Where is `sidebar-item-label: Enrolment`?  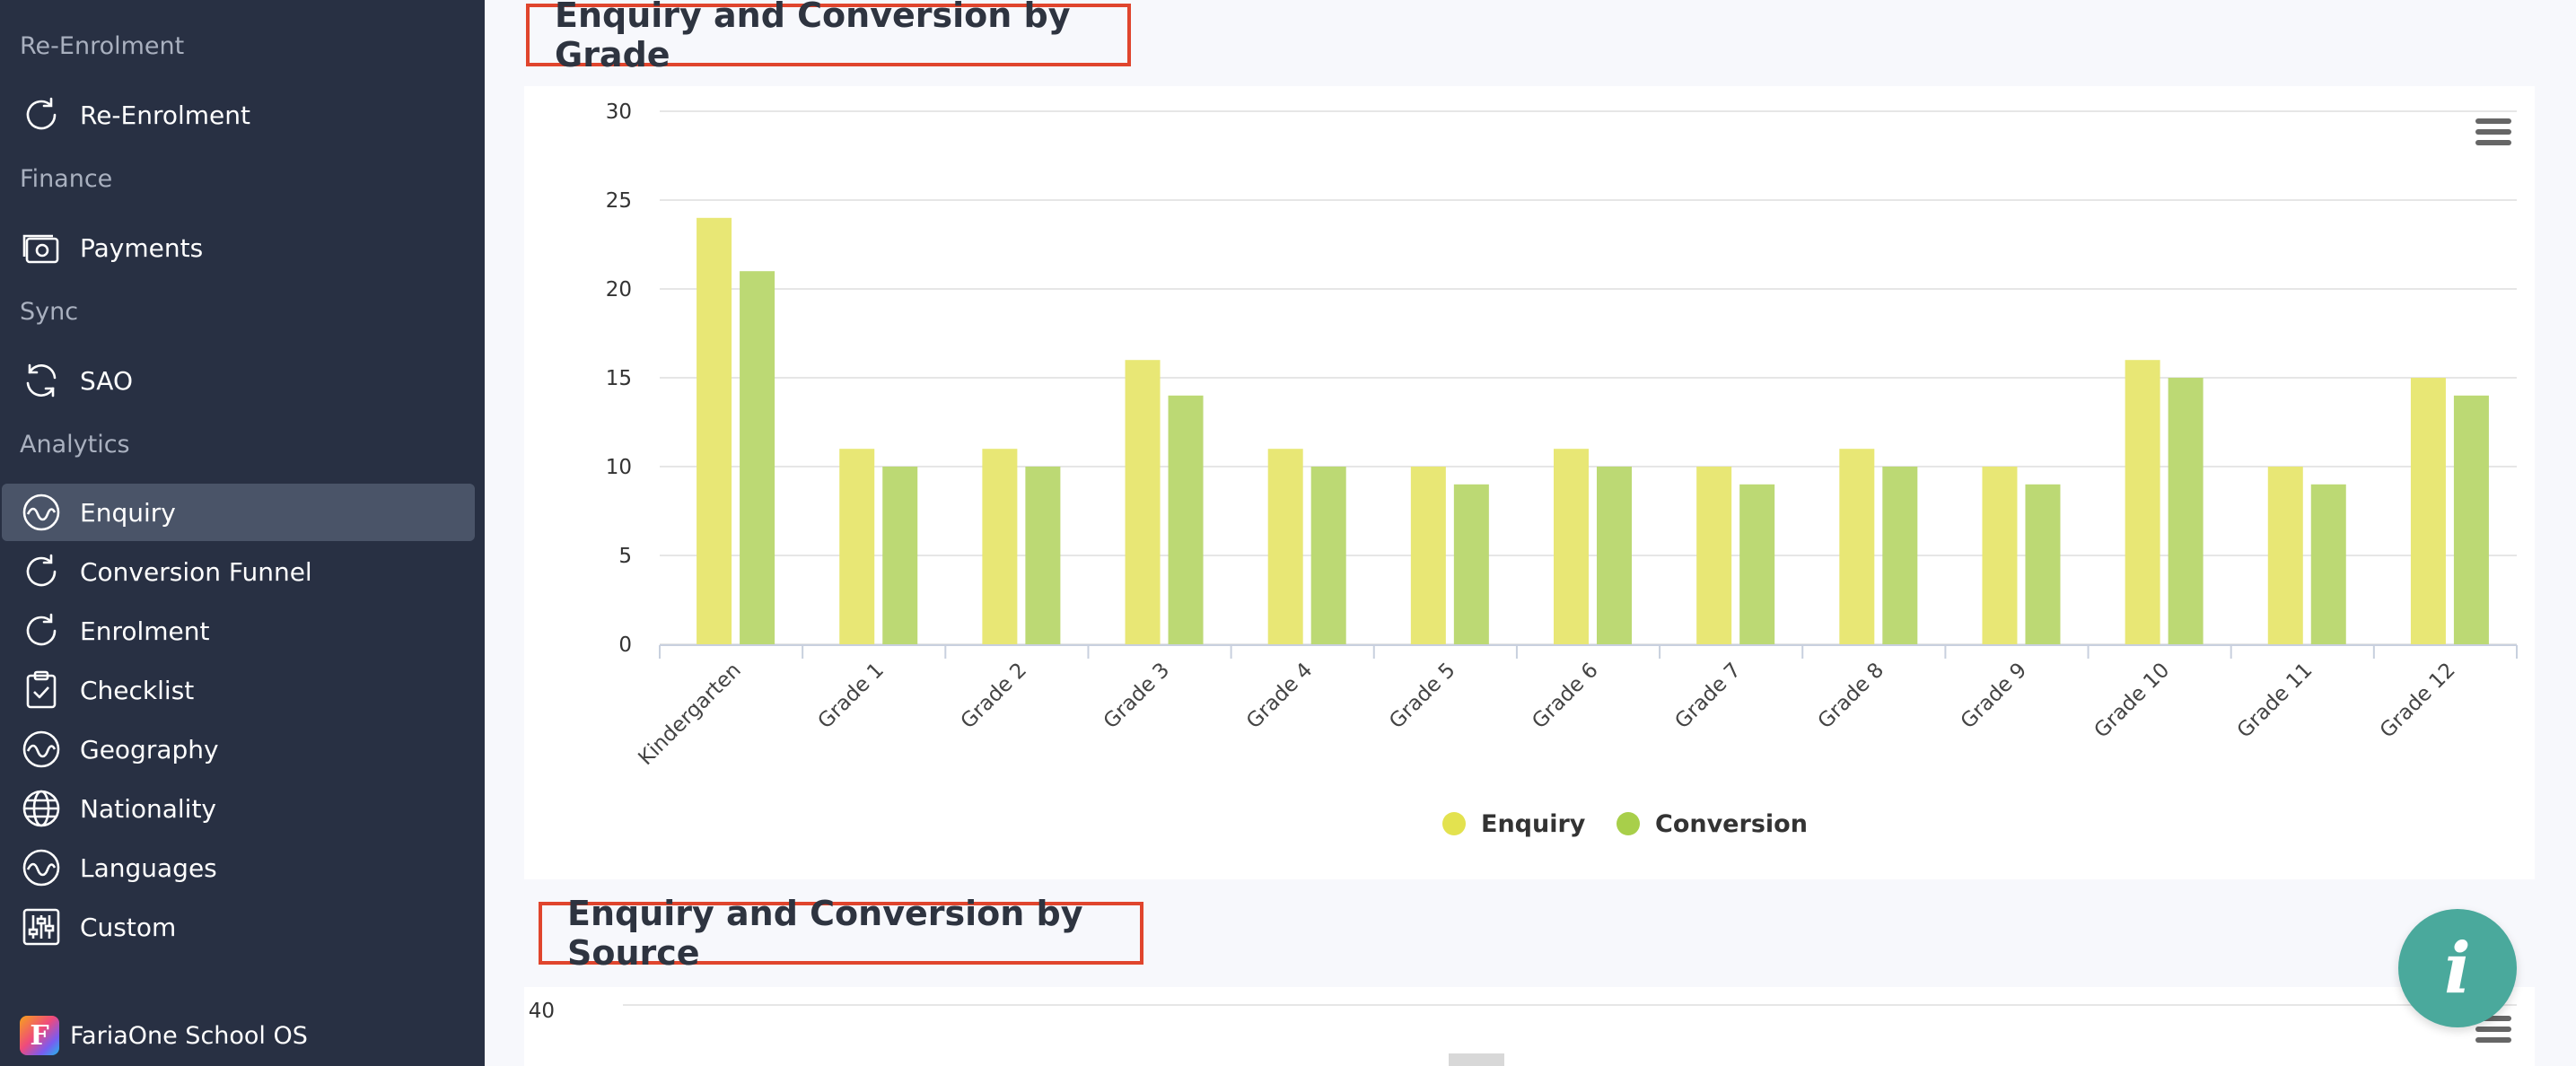
sidebar-item-label: Enrolment is located at coordinates (145, 631).